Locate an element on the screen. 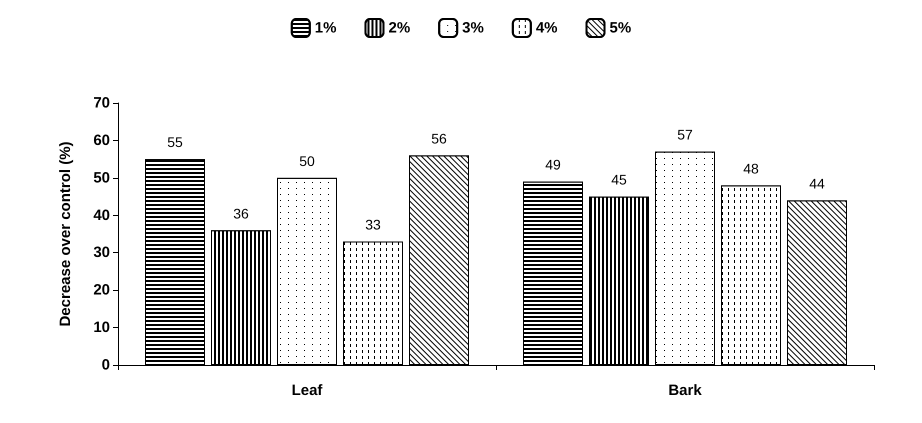  data-label: 36 is located at coordinates (241, 213).